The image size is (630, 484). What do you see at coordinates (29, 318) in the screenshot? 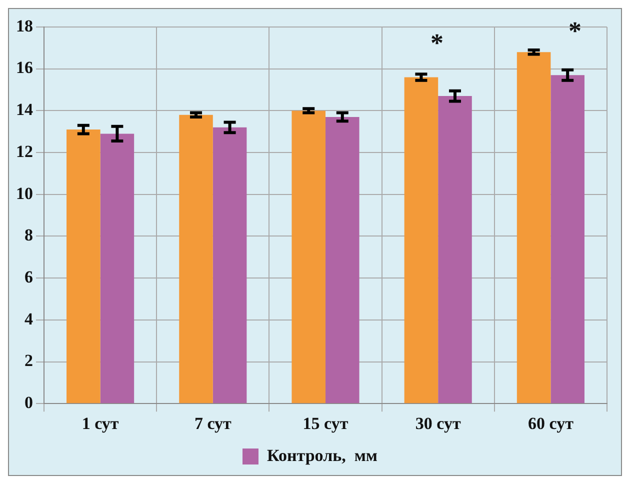
I see `y-tick-label: 4` at bounding box center [29, 318].